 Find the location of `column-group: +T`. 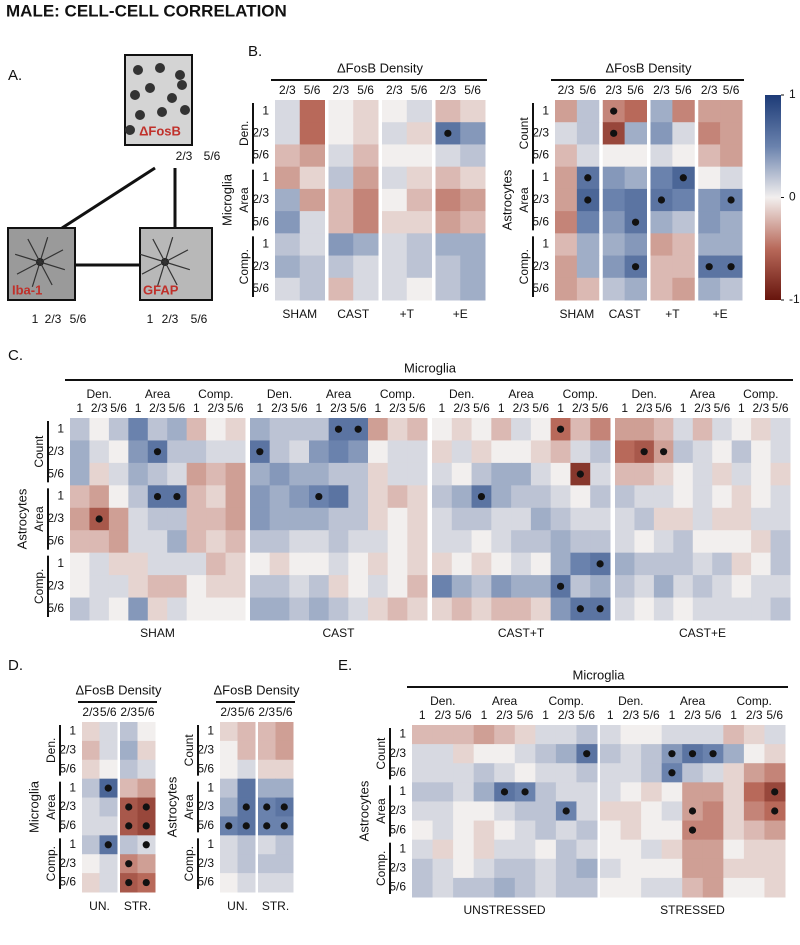

column-group: +T is located at coordinates (672, 314).